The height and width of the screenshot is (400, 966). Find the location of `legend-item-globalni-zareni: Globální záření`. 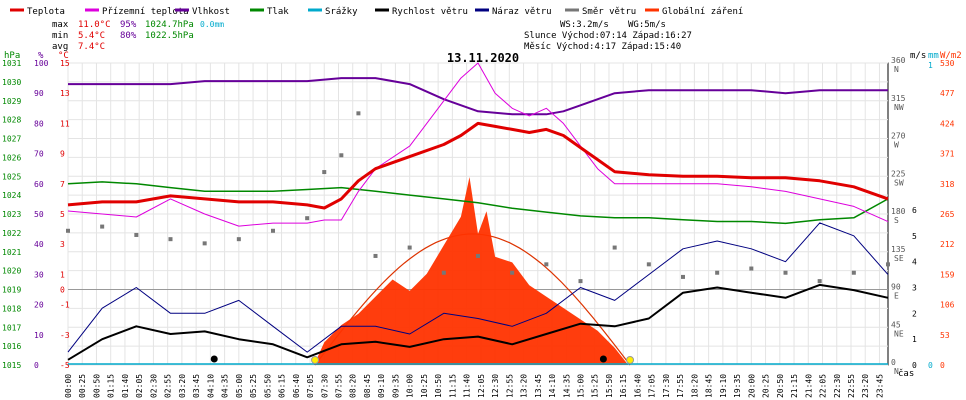

legend-item-globalni-zareni: Globální záření is located at coordinates (694, 12).